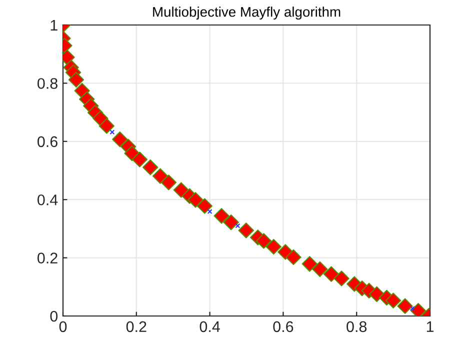 This screenshot has width=474, height=355. I want to click on y-tick-label: 0.4, so click(48, 200).